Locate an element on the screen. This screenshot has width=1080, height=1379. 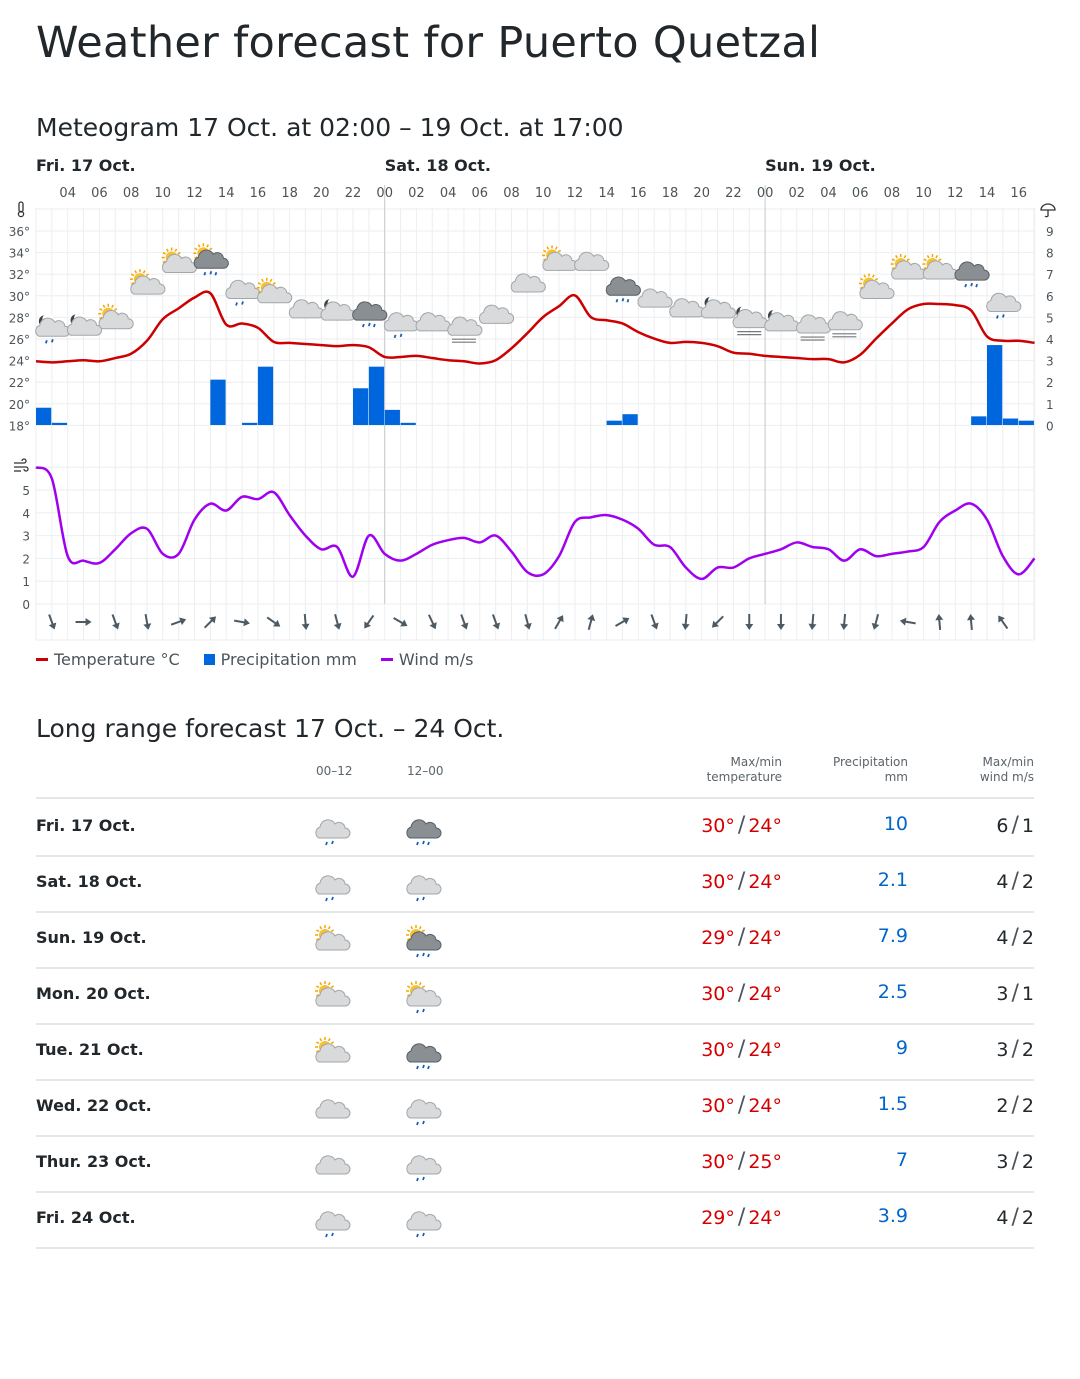
precip-tick: 9 is located at coordinates (1050, 232).